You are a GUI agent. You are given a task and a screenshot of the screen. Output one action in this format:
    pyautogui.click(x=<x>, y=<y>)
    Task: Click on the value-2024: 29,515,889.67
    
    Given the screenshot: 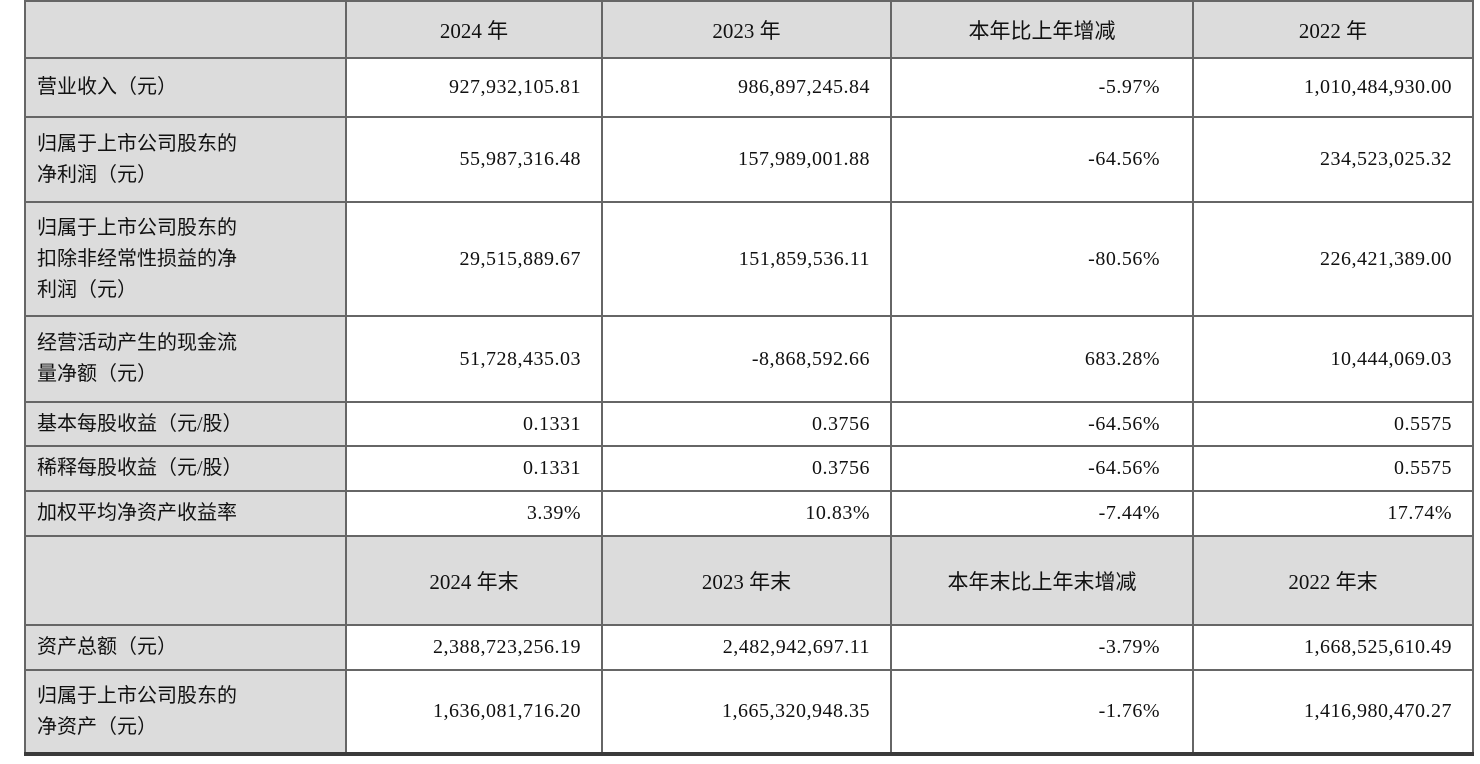 What is the action you would take?
    pyautogui.click(x=474, y=259)
    